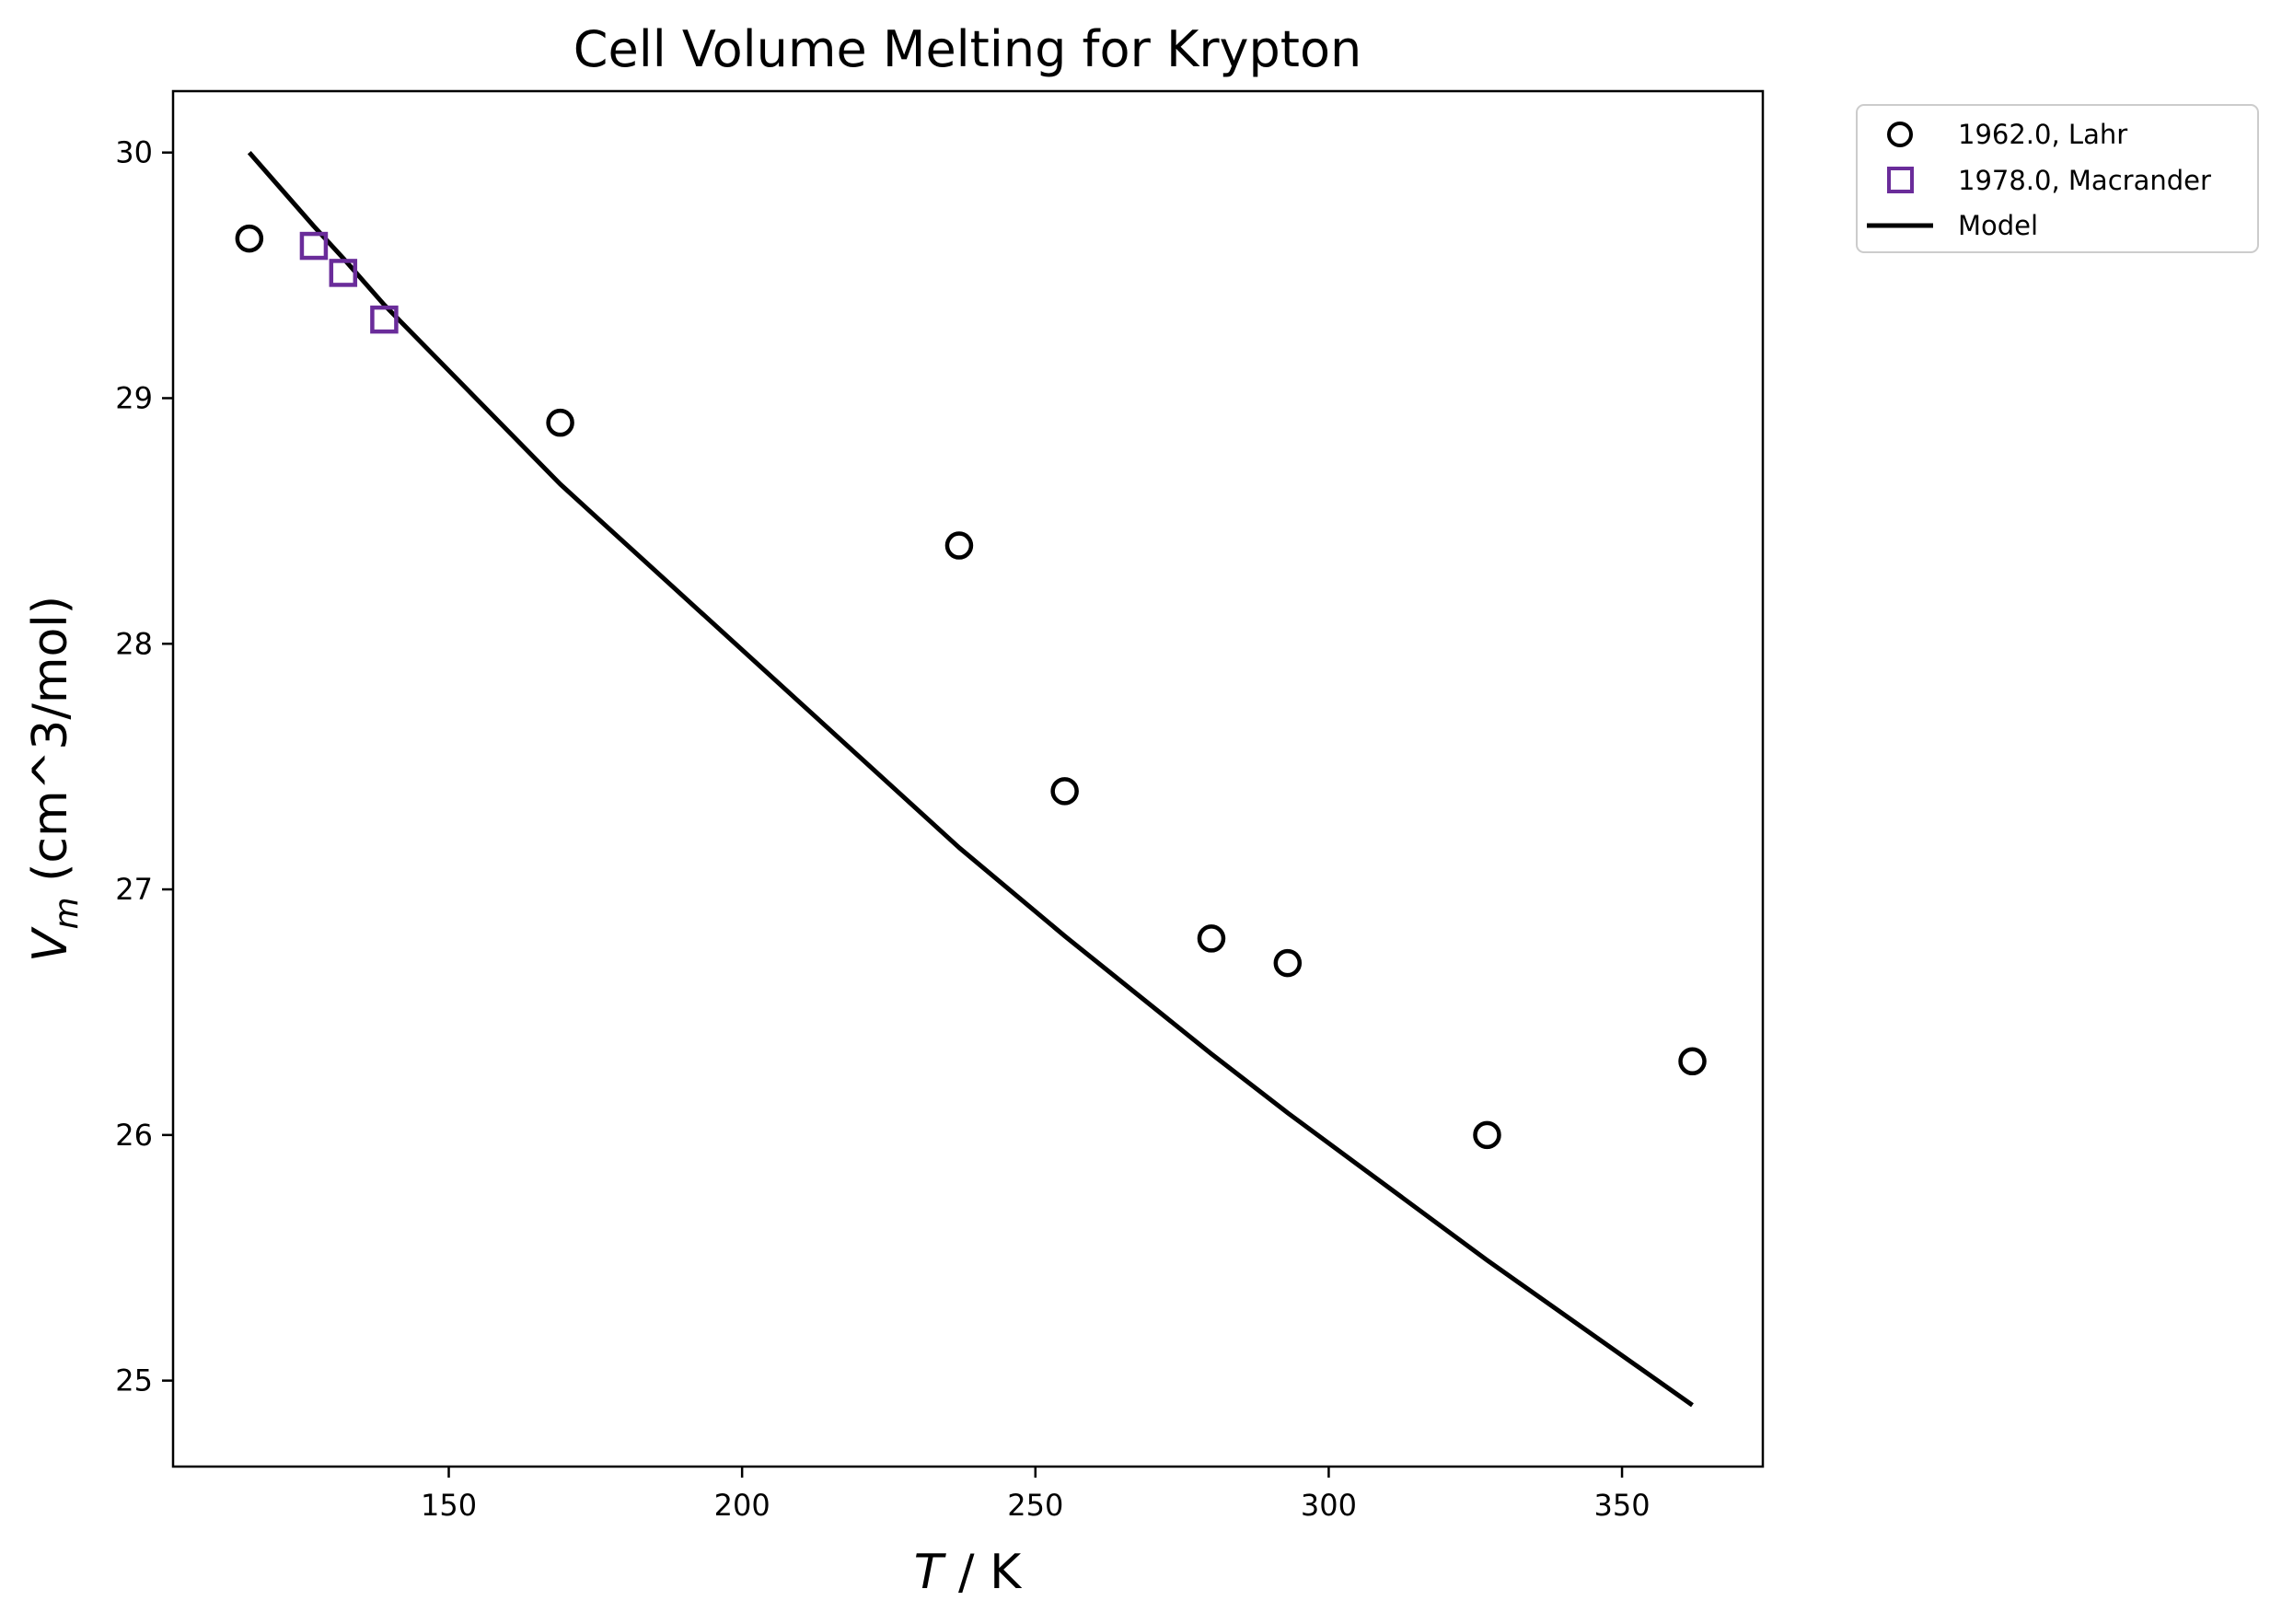  I want to click on y-axis: 25 26 27 28 29 30, so click(144, 766).